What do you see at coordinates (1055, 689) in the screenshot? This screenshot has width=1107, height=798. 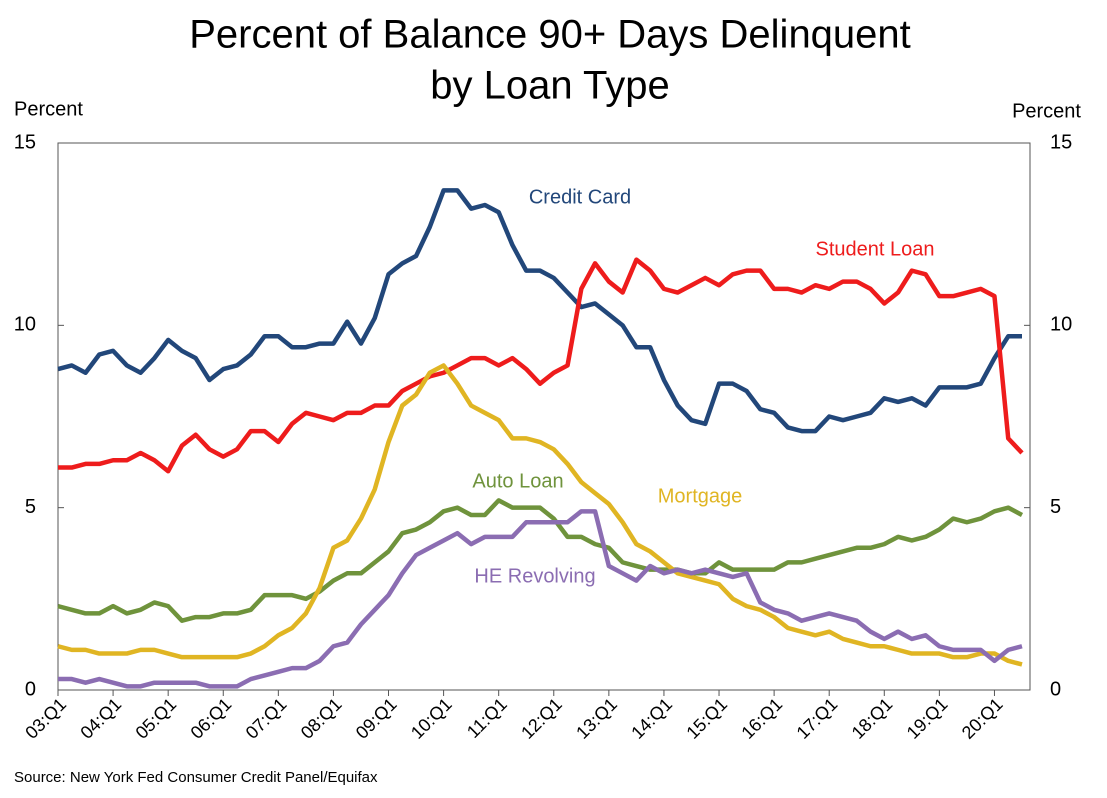 I see `y2-tick-label: 0` at bounding box center [1055, 689].